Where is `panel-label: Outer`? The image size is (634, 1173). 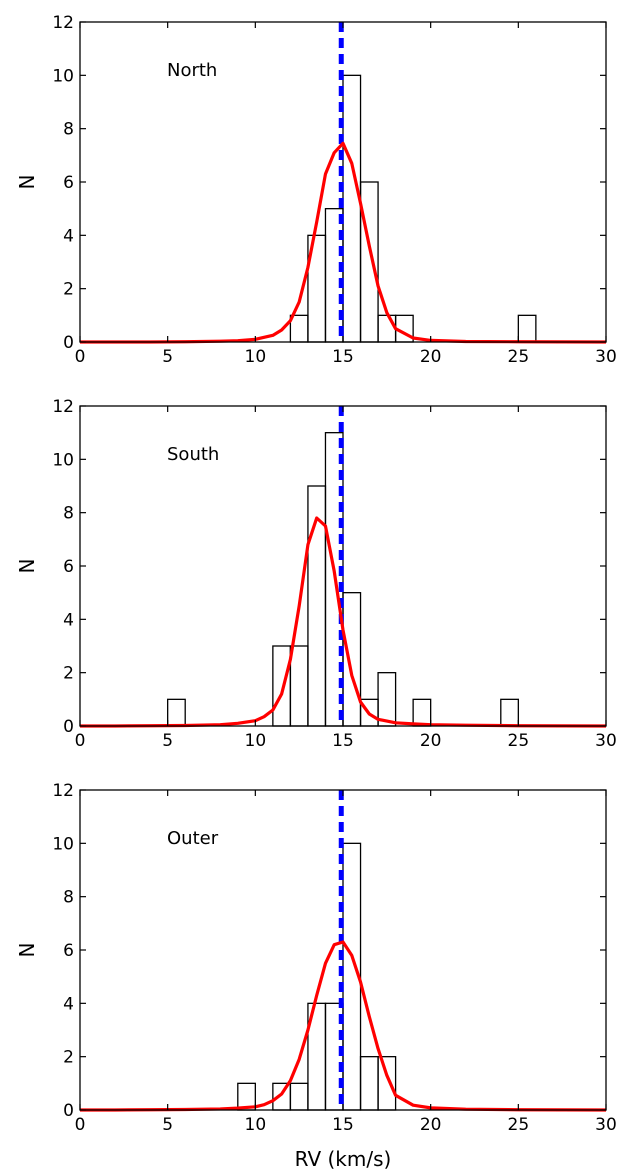
panel-label: Outer is located at coordinates (193, 838).